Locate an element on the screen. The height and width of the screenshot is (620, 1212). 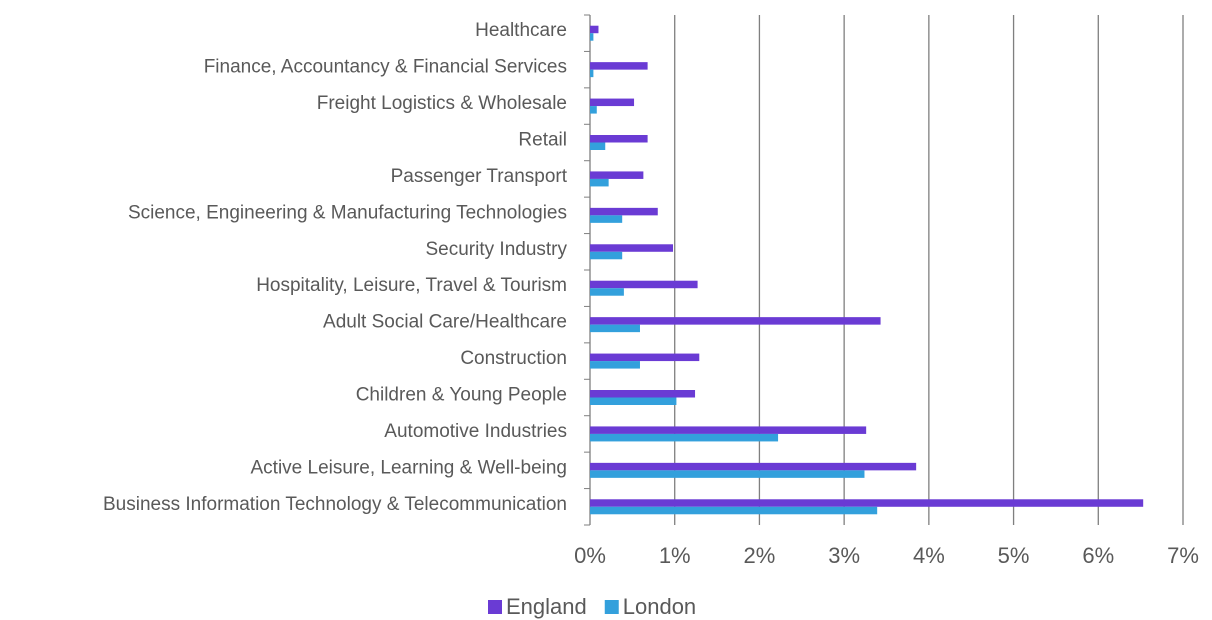
y-tick-label: Retail is located at coordinates (542, 140).